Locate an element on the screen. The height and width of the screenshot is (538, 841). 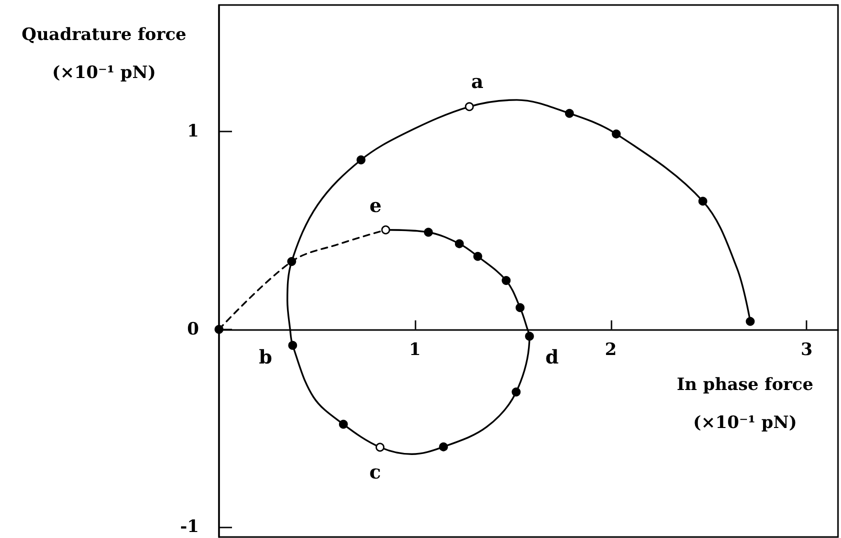
y-axis-title: Quadrature force (×10⁻¹ pN) is located at coordinates (104, 54).